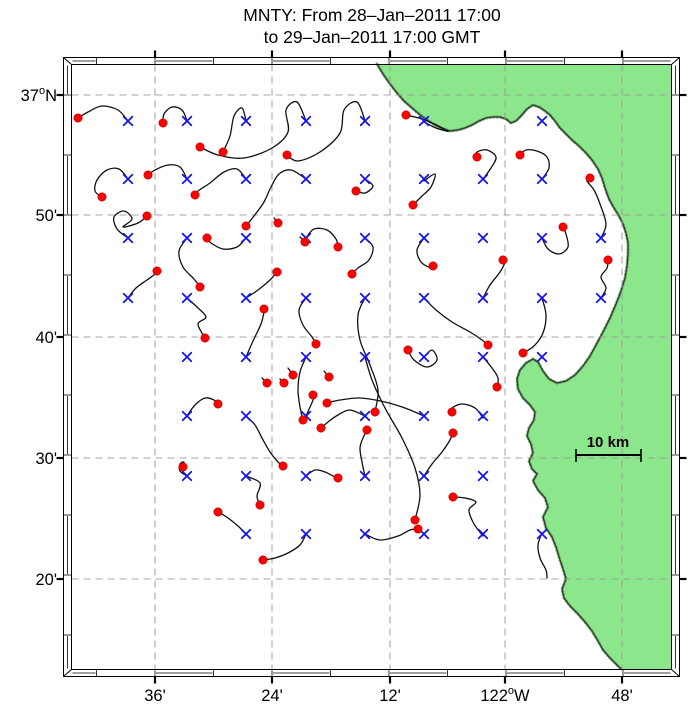  I want to click on y-tick-label: 37oN, so click(39, 95).